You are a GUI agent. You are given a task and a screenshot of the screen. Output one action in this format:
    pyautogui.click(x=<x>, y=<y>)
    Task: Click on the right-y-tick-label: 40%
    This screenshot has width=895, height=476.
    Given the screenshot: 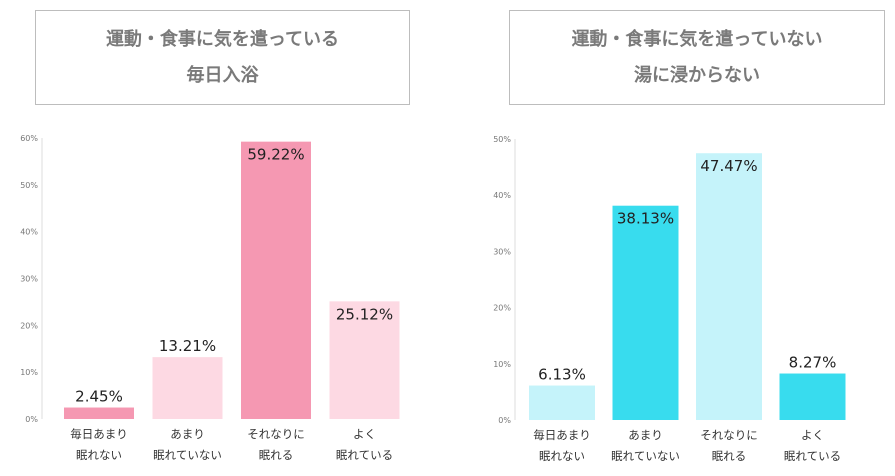 What is the action you would take?
    pyautogui.click(x=502, y=195)
    